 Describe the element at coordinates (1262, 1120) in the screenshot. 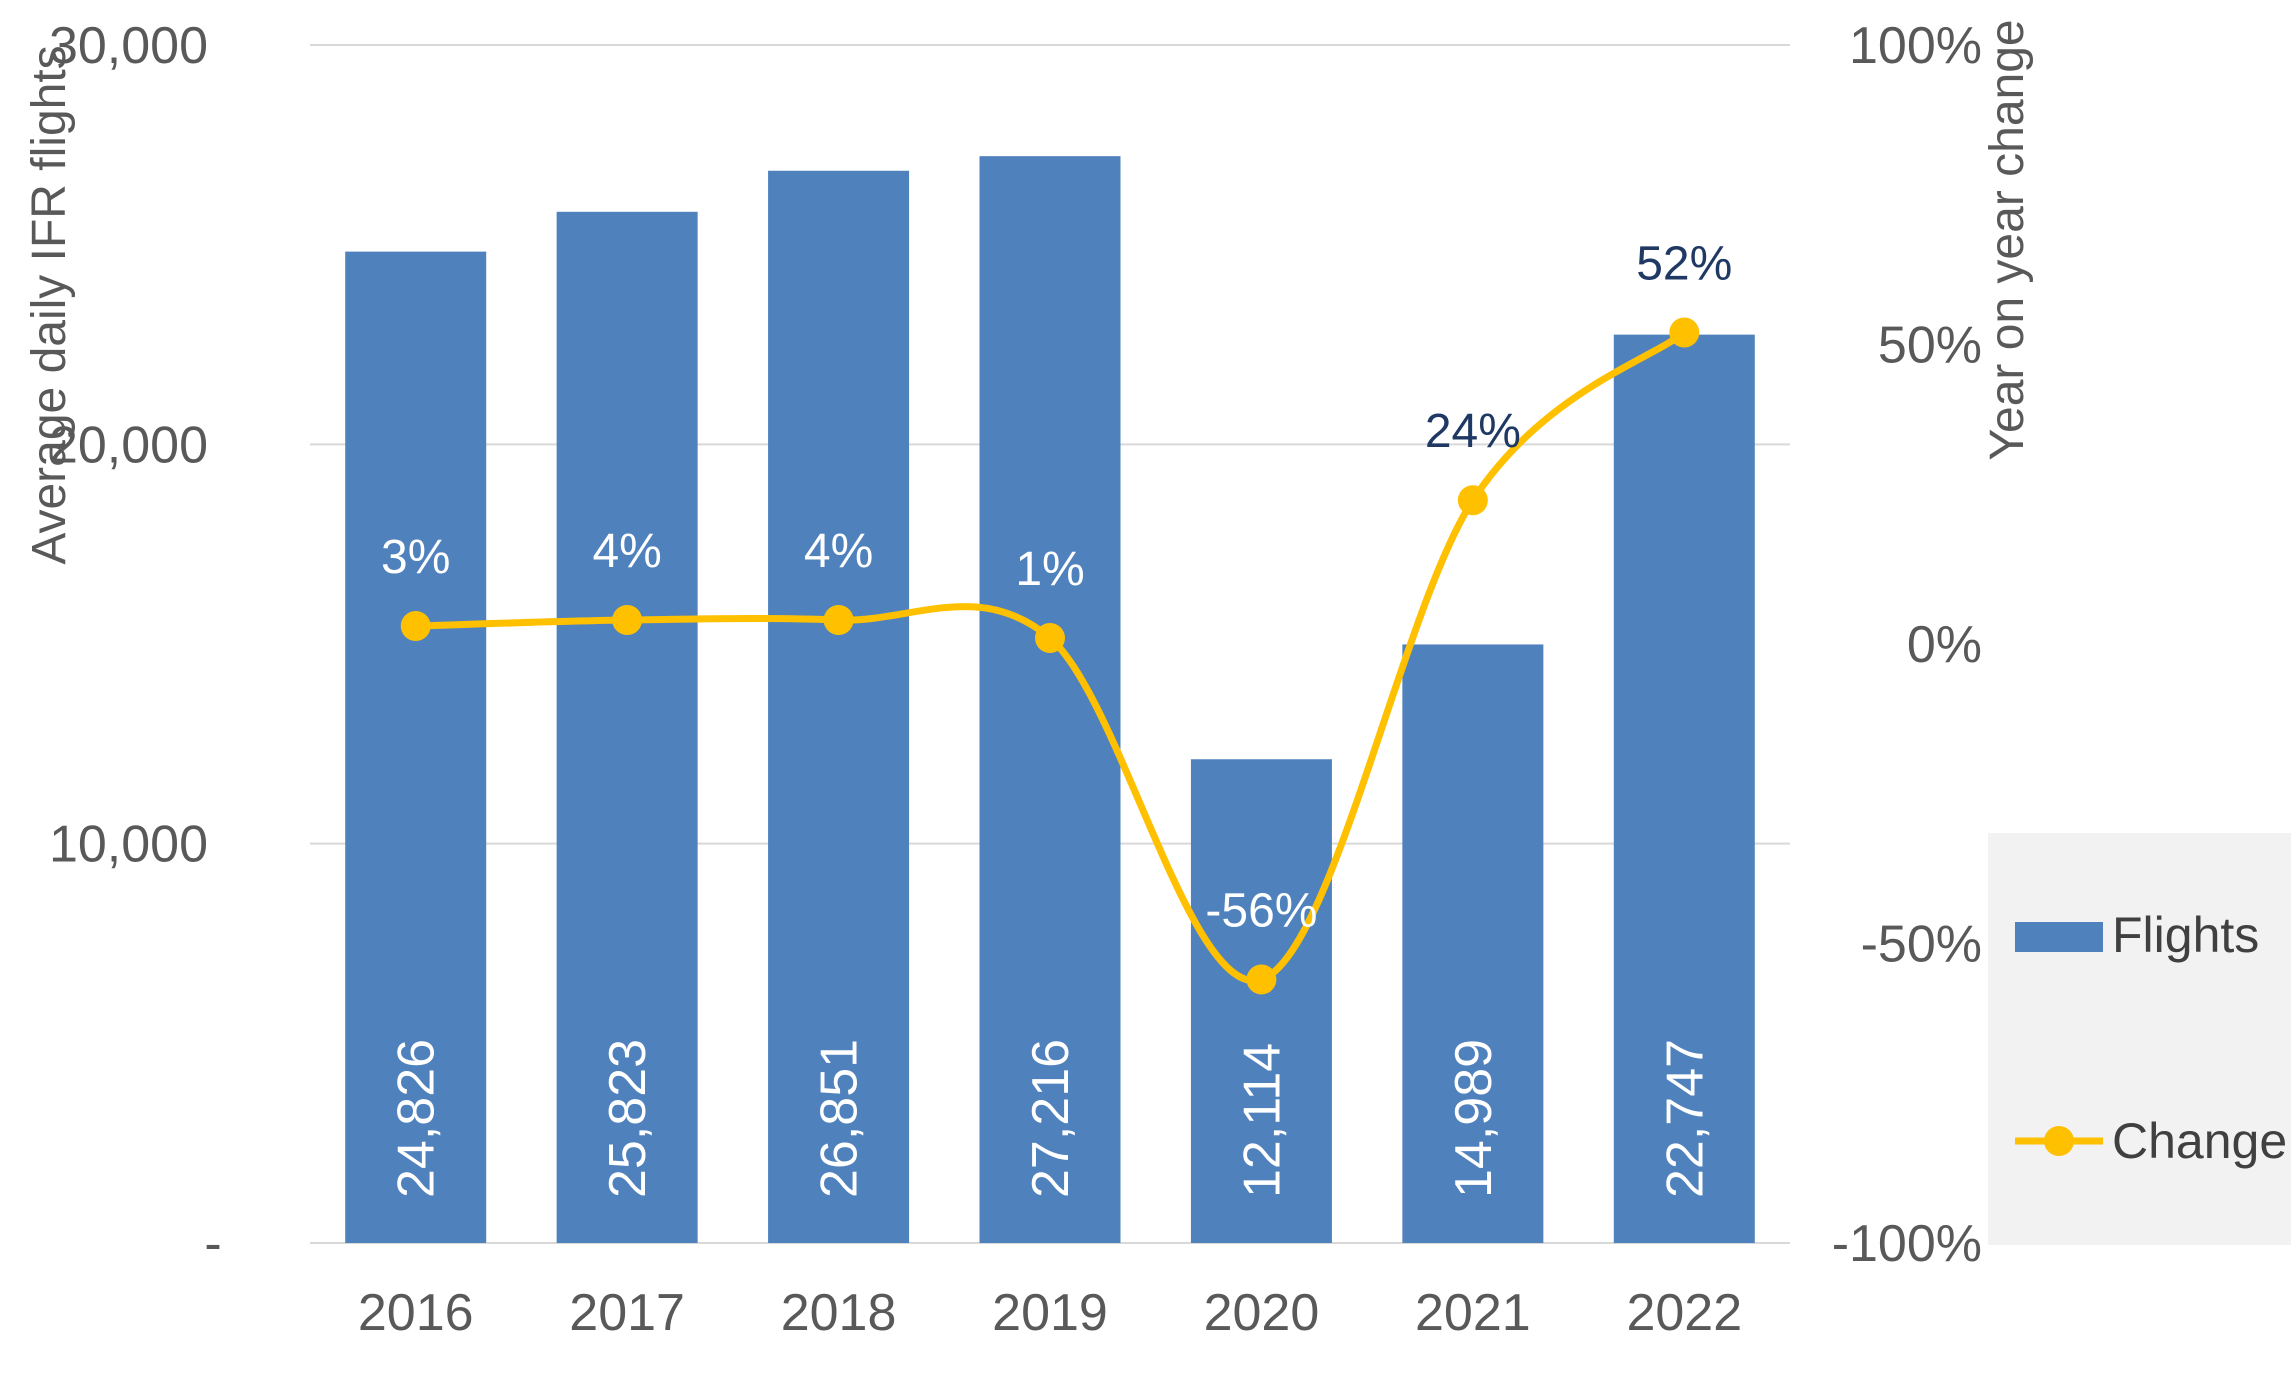

I see `bar-value-label-2020: 12,114` at that location.